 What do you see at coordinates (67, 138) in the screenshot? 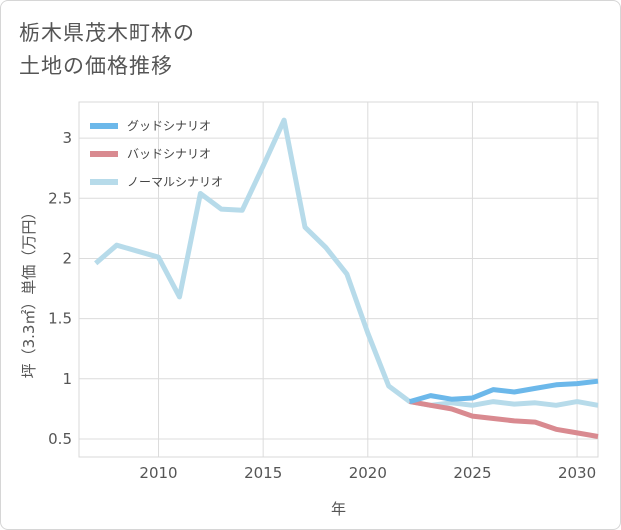
I see `y-tick-label: 3` at bounding box center [67, 138].